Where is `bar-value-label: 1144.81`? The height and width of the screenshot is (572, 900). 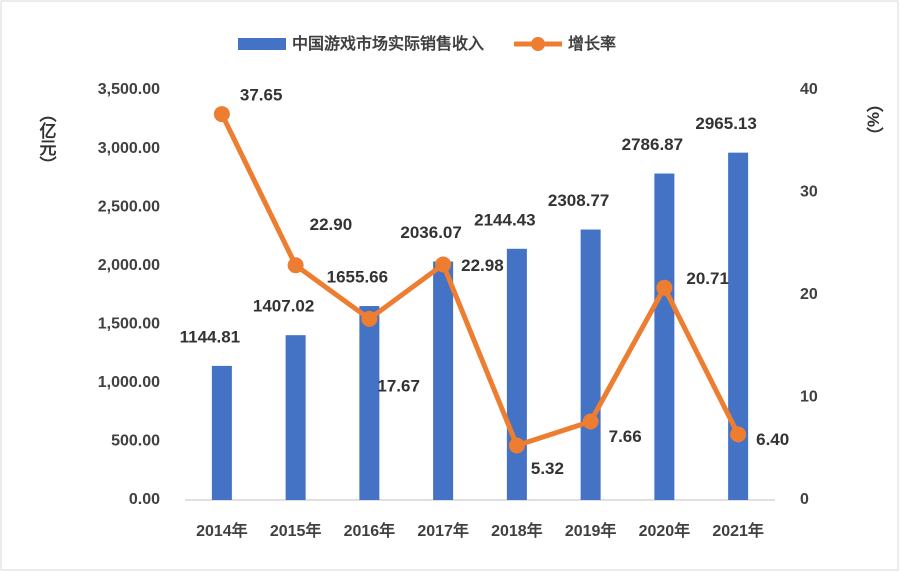 bar-value-label: 1144.81 is located at coordinates (210, 336).